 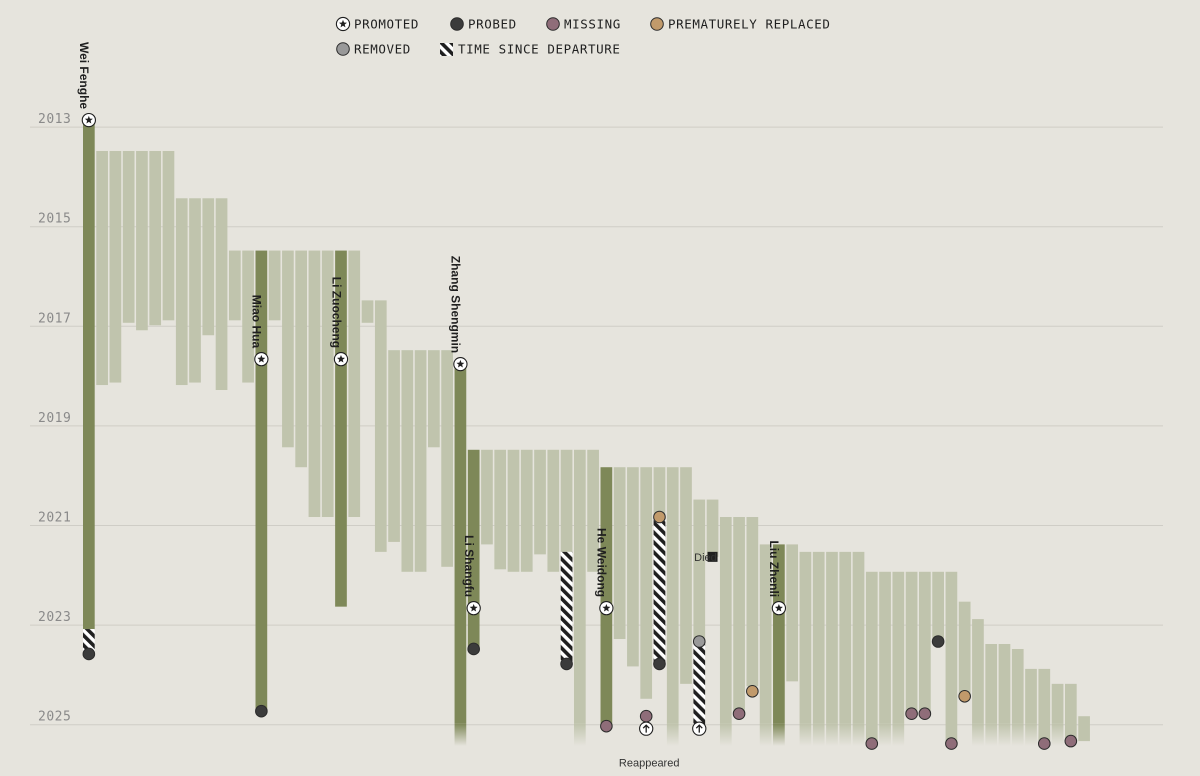 What do you see at coordinates (602, 562) in the screenshot?
I see `name-label: He Weidong` at bounding box center [602, 562].